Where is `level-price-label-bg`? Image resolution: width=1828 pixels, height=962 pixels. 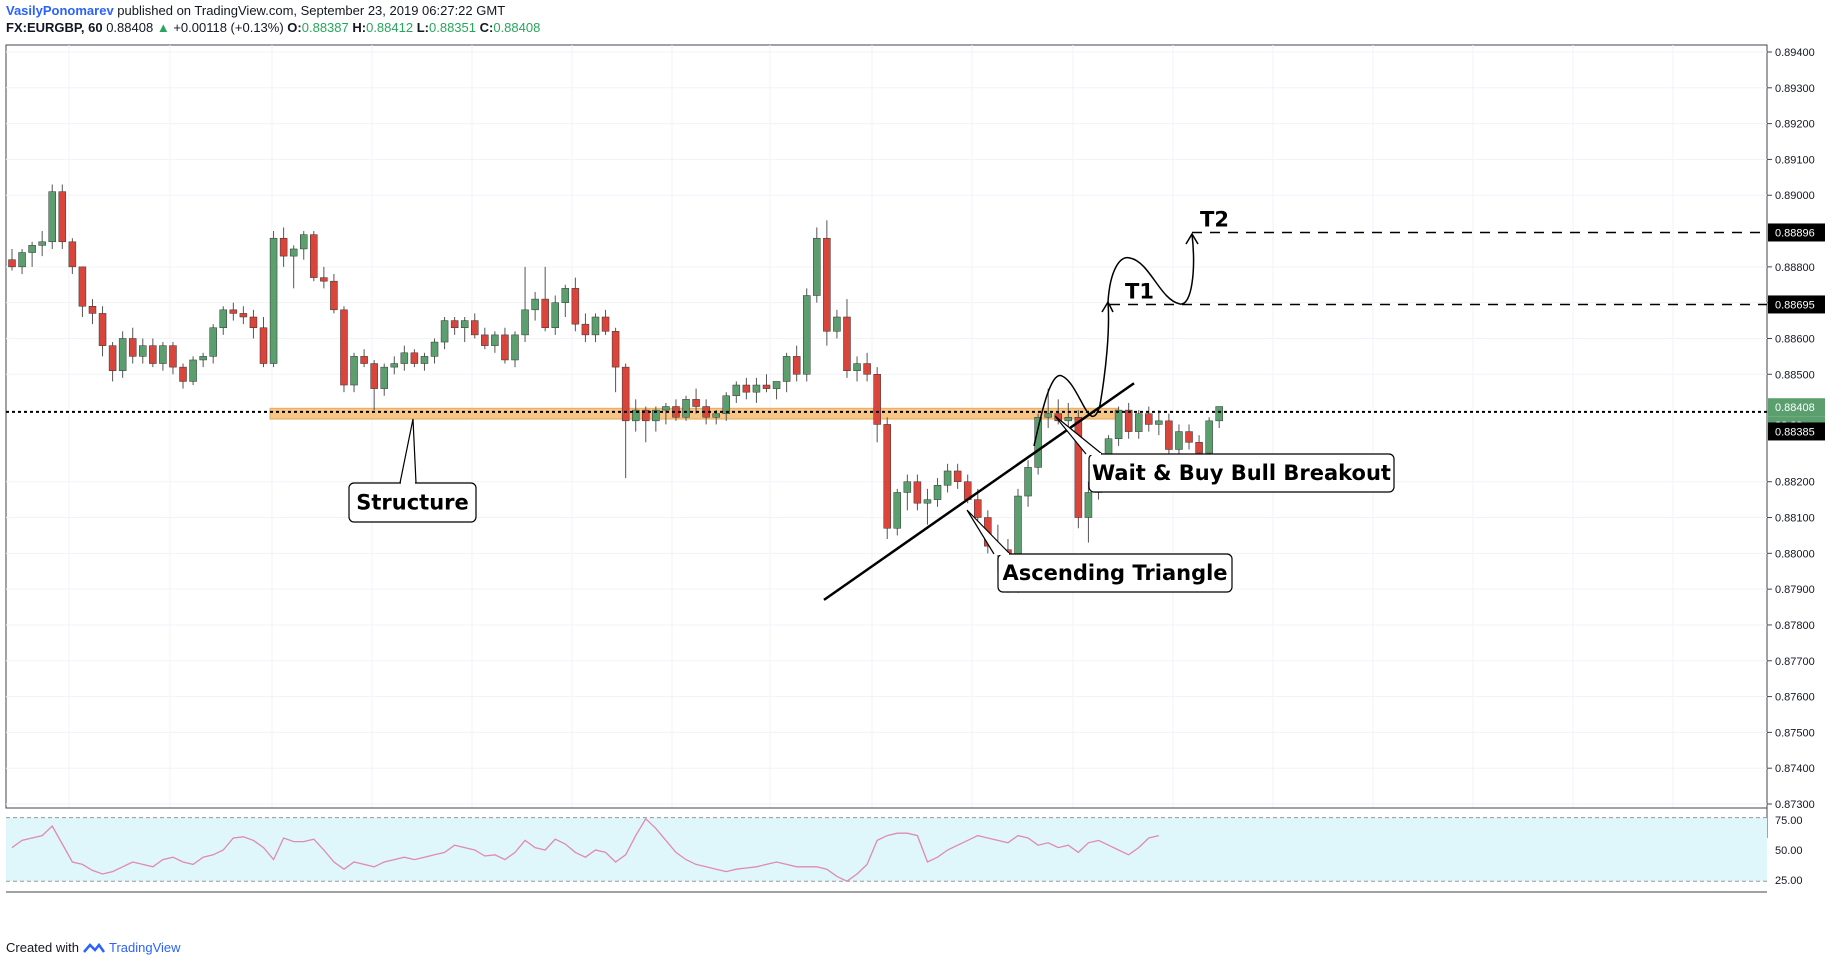 level-price-label-bg is located at coordinates (1796, 431).